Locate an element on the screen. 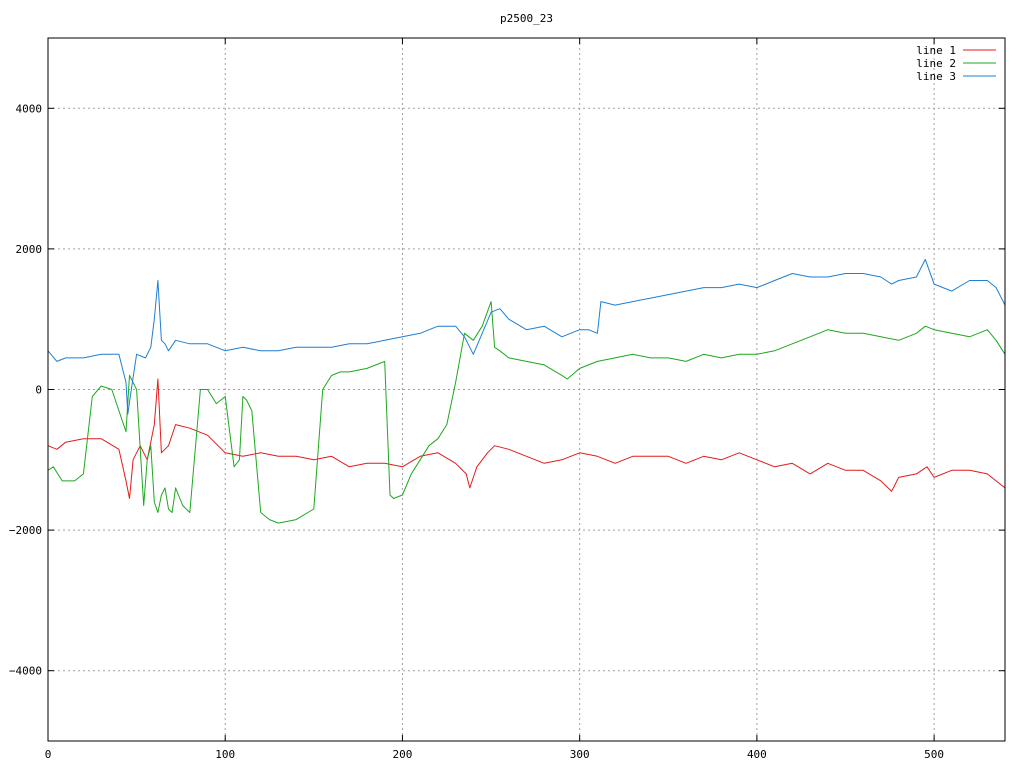  legend-label: line 3 is located at coordinates (936, 76).